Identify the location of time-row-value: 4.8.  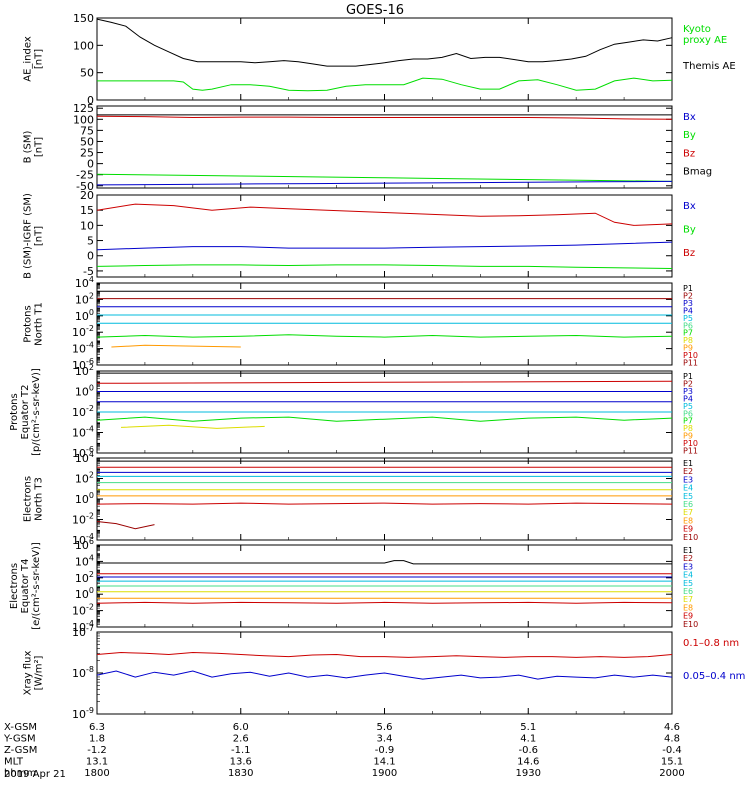
(672, 739).